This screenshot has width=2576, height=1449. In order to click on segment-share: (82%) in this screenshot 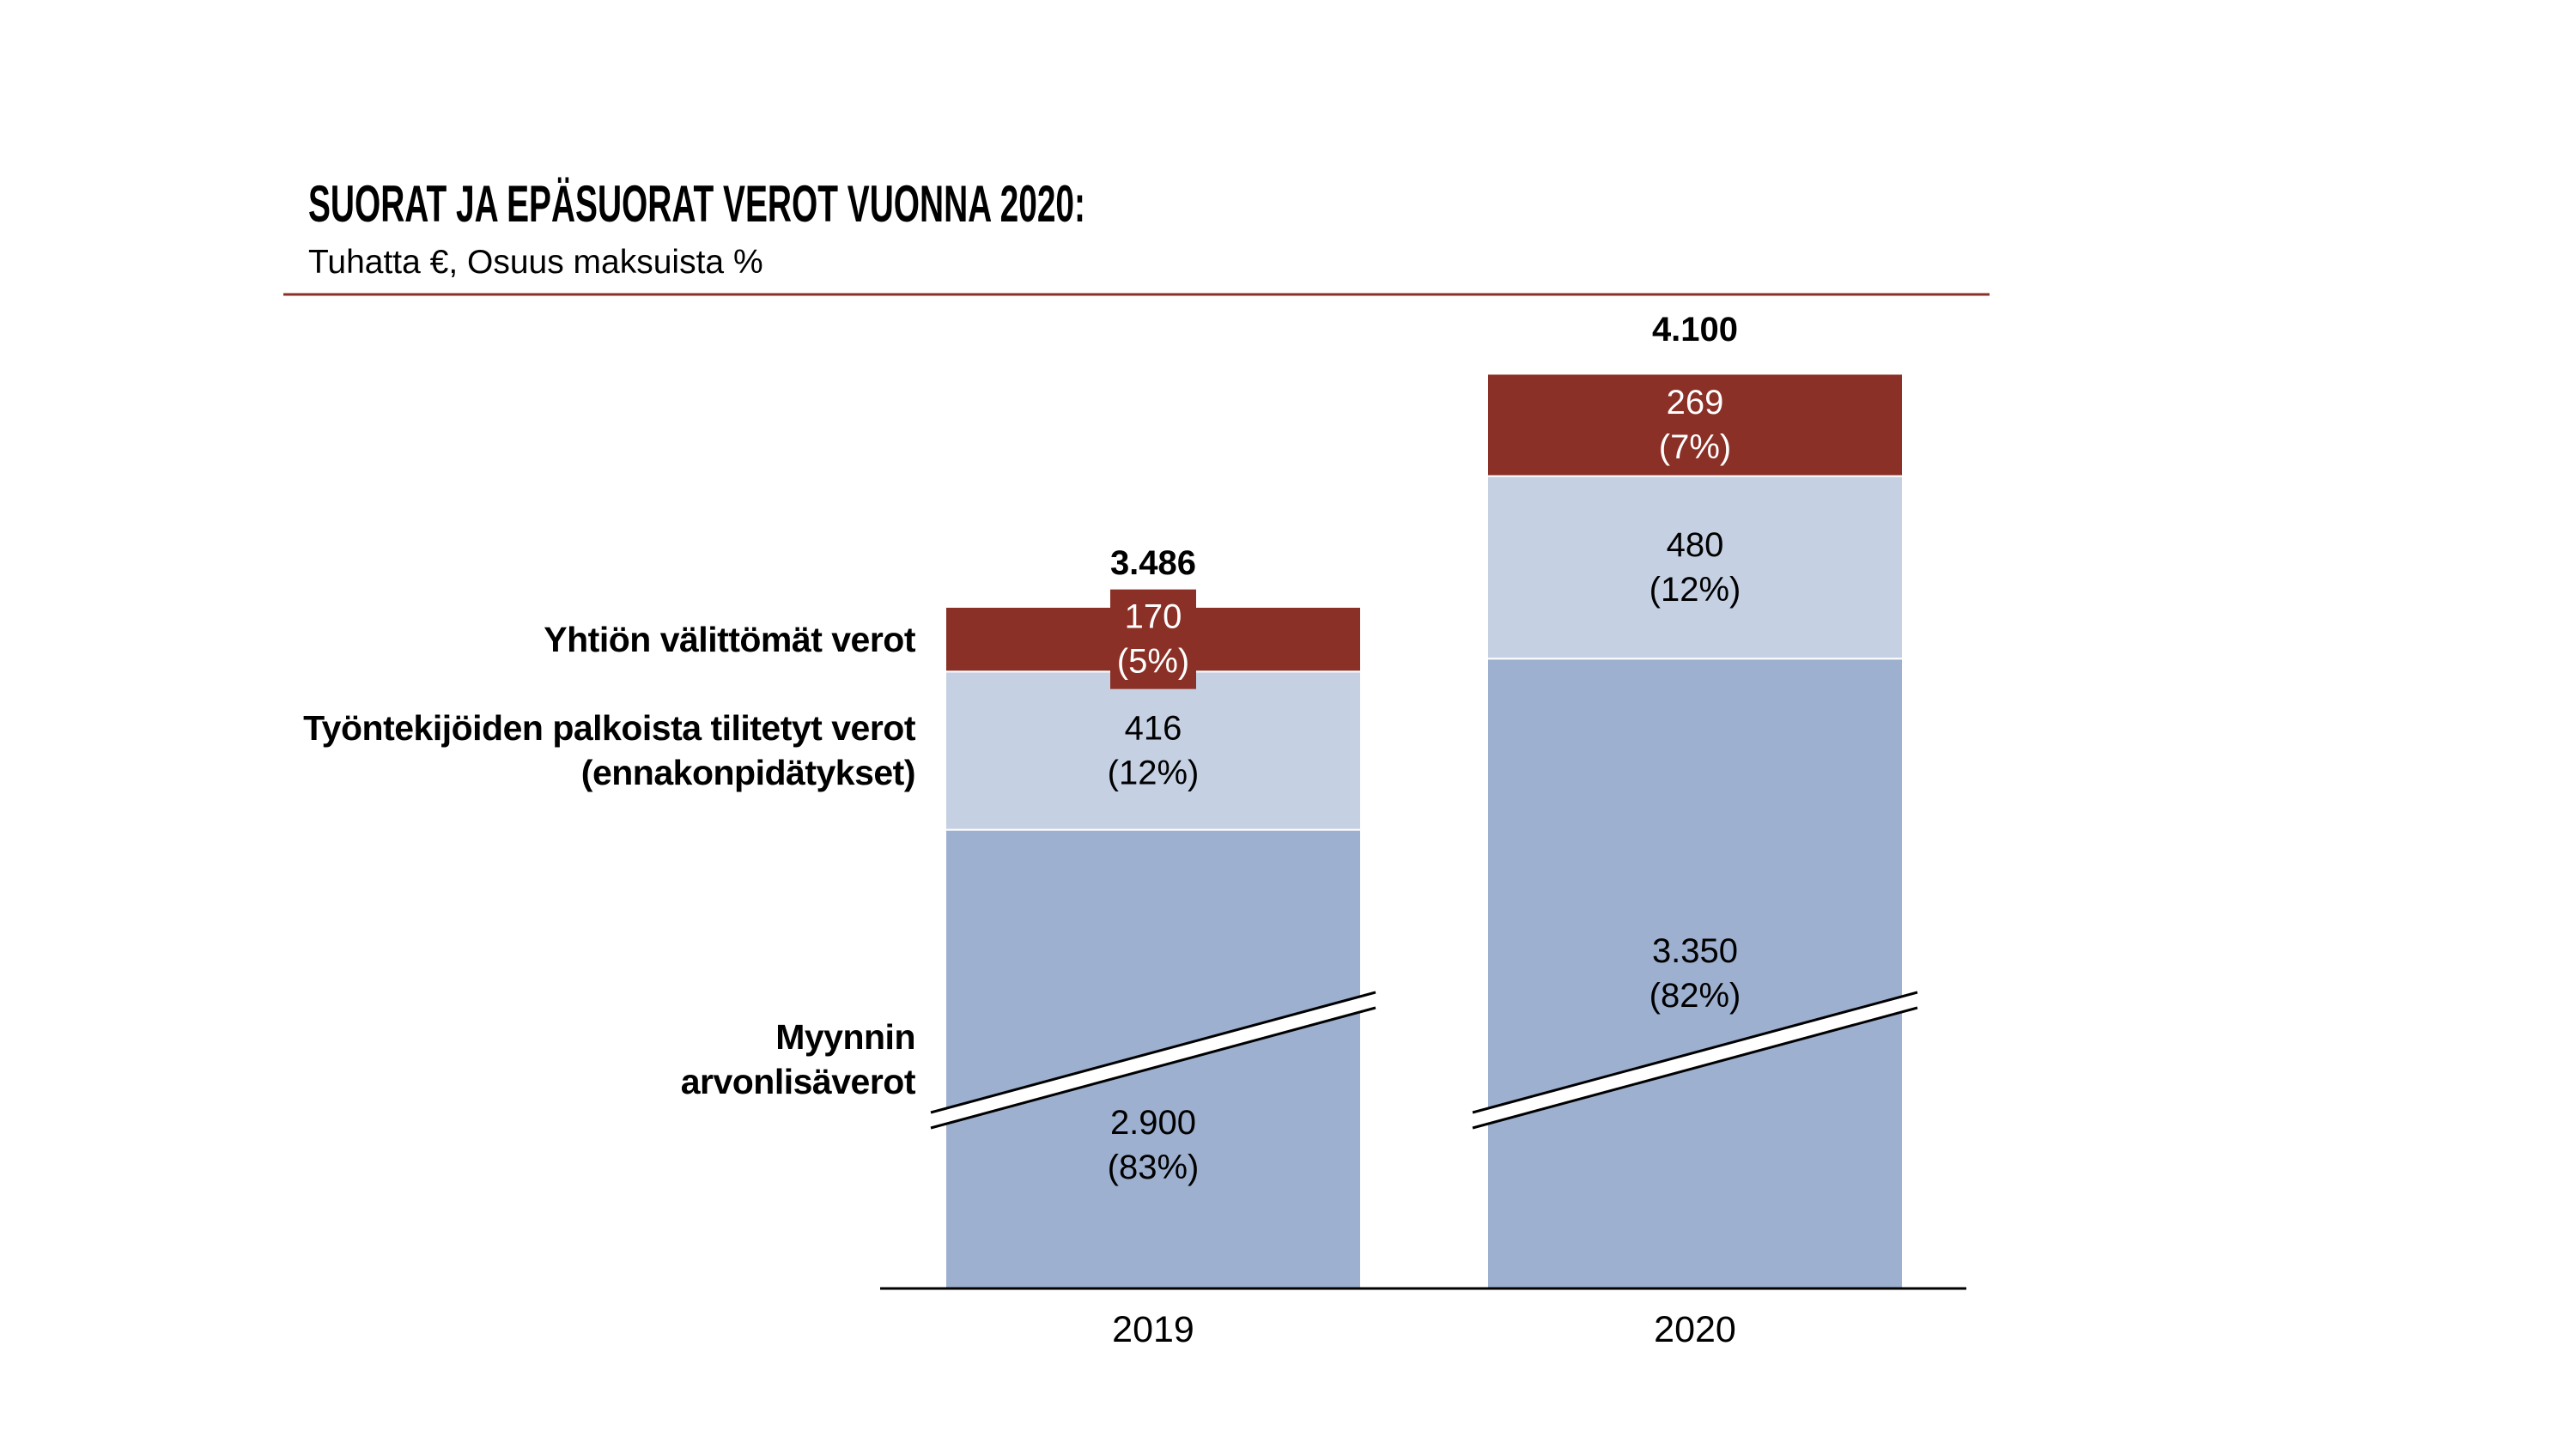, I will do `click(1695, 996)`.